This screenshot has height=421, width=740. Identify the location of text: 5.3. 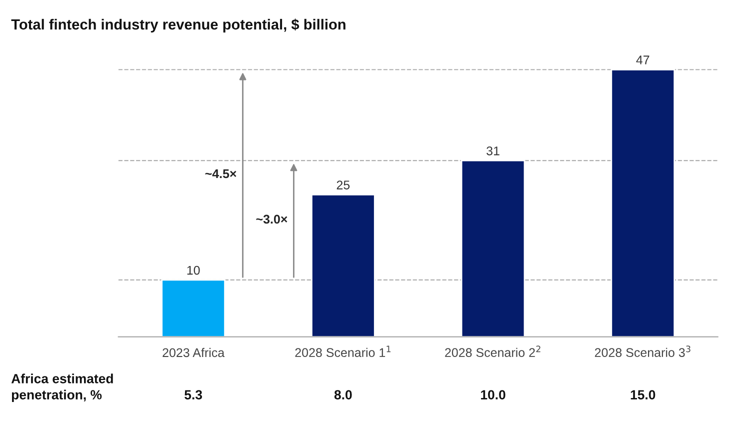
(193, 395).